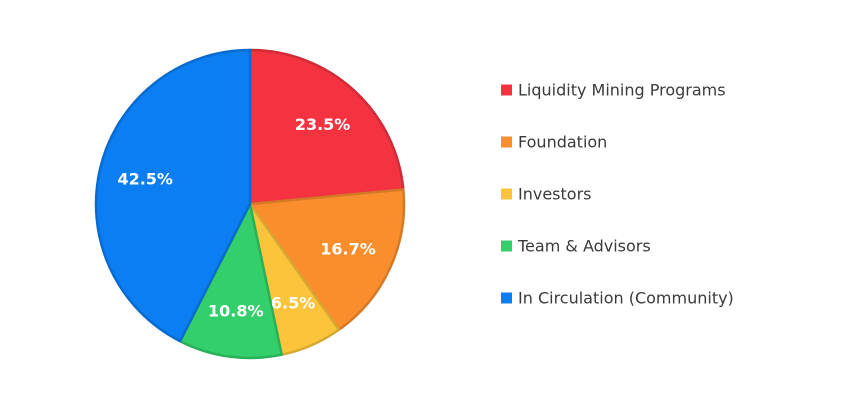  Describe the element at coordinates (145, 178) in the screenshot. I see `data-label-in-circulation-community: 42.5%` at that location.